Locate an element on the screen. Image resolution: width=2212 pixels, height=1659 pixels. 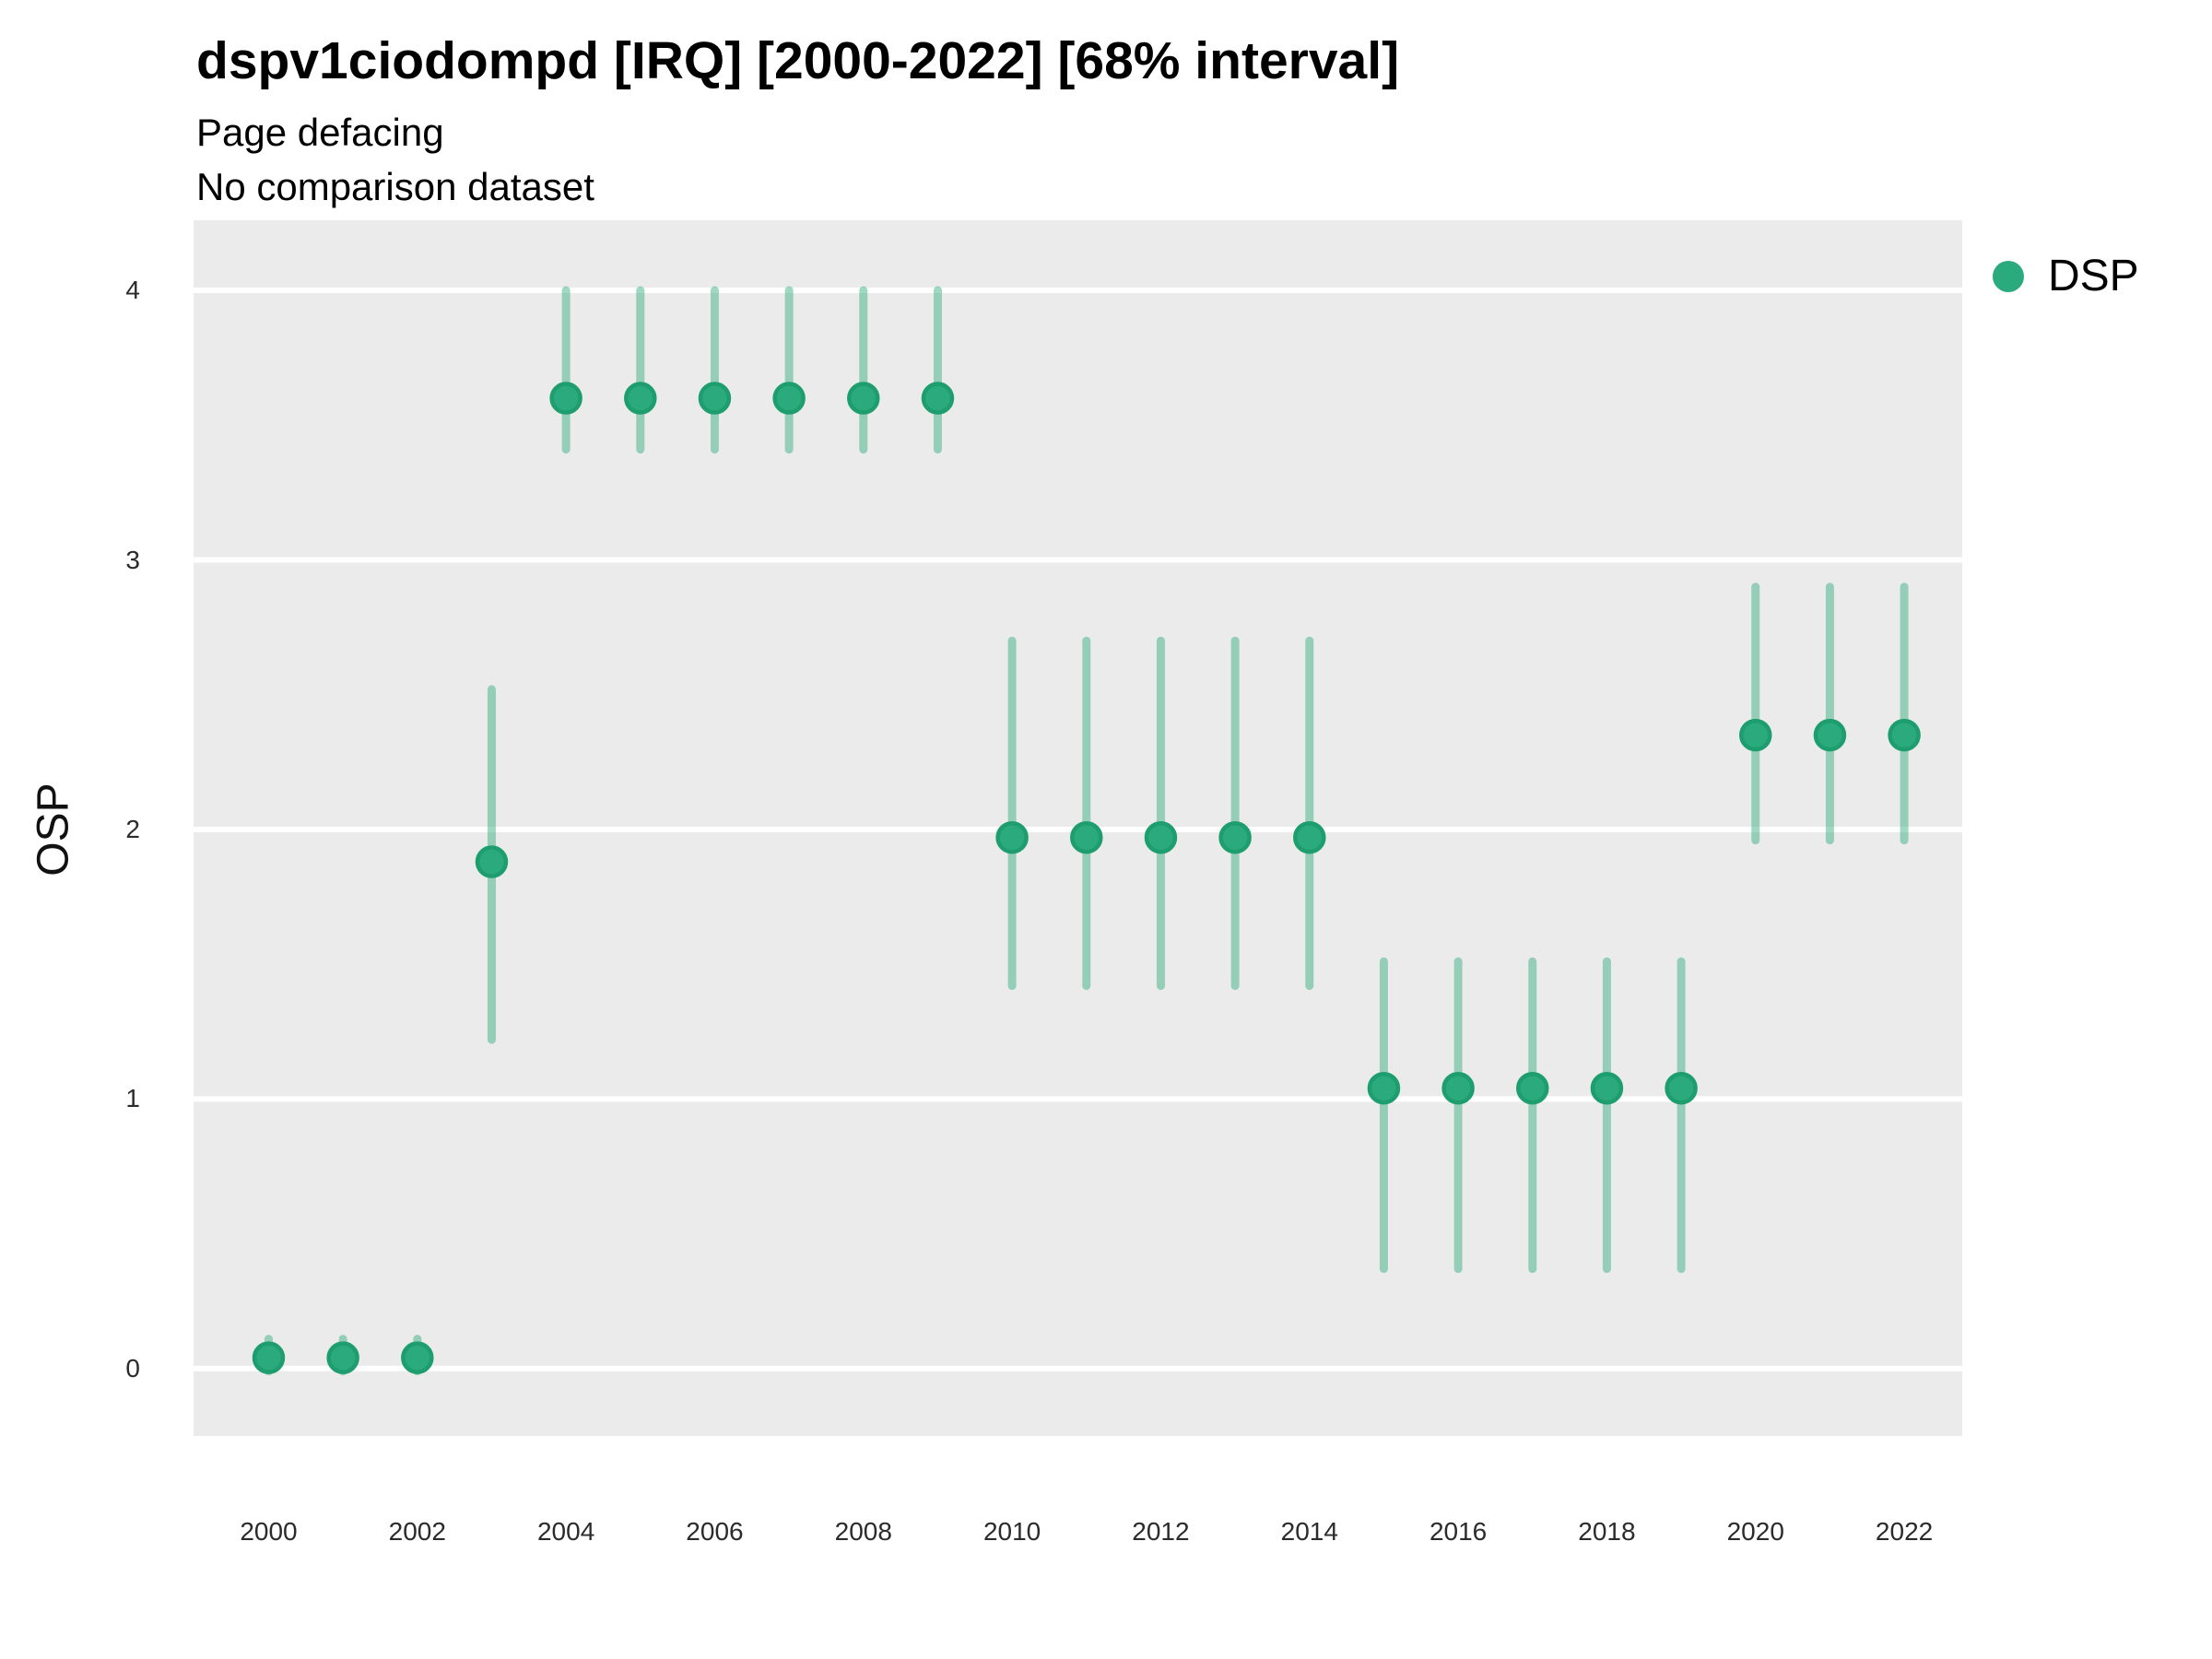
y-tick-label-1: 1 is located at coordinates (132, 1098).